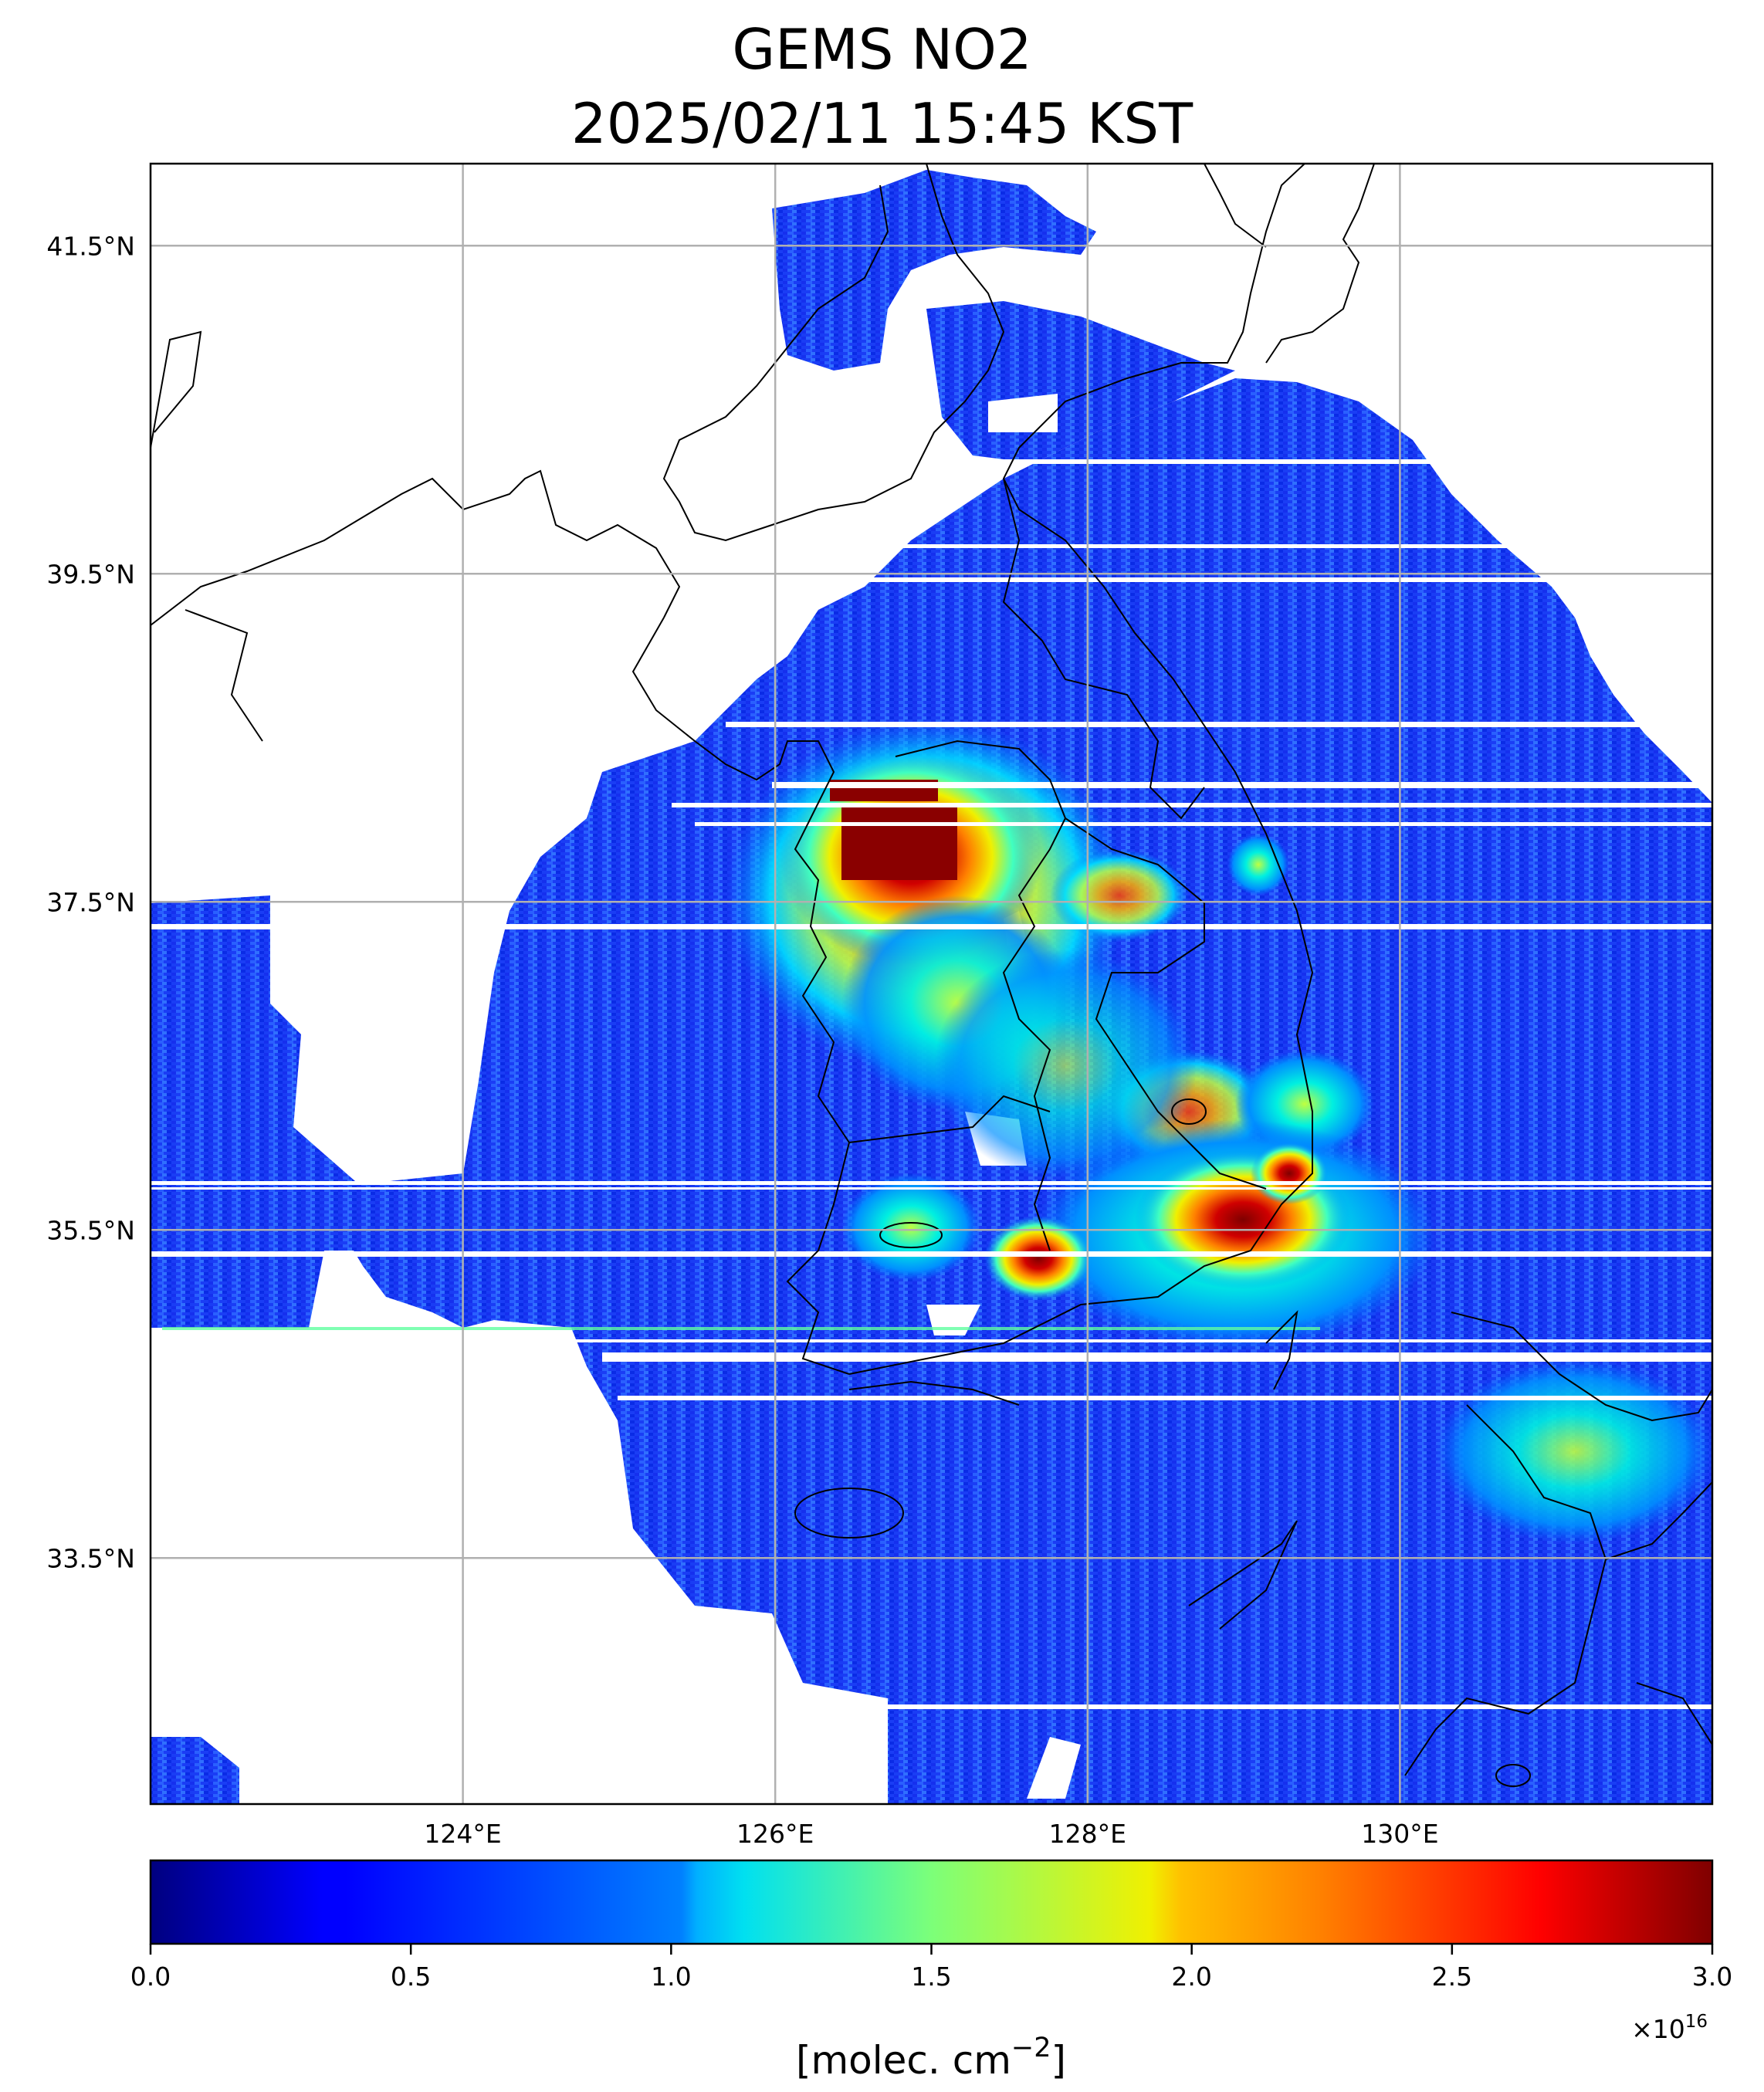  What do you see at coordinates (1258, 865) in the screenshot?
I see `hotspot-gangneung` at bounding box center [1258, 865].